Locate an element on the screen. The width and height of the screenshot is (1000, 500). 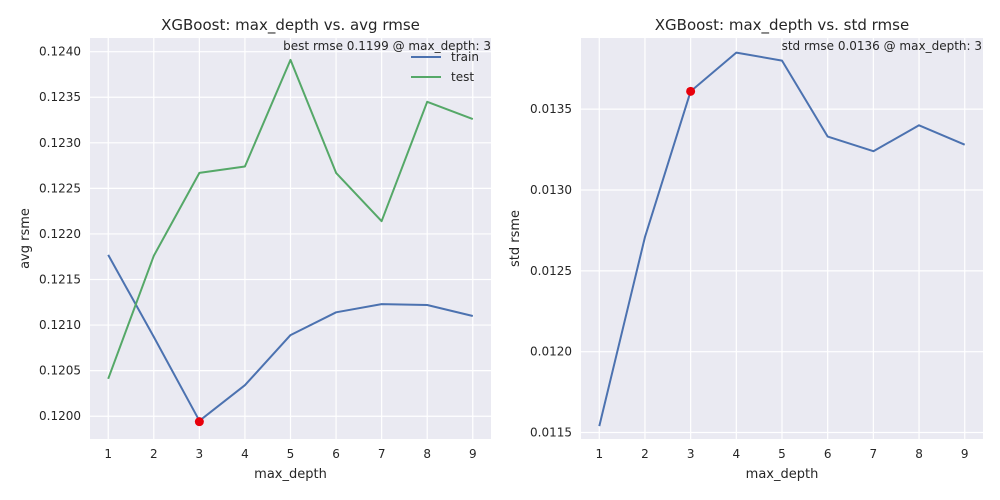
legend-train-label: train is located at coordinates (465, 57).